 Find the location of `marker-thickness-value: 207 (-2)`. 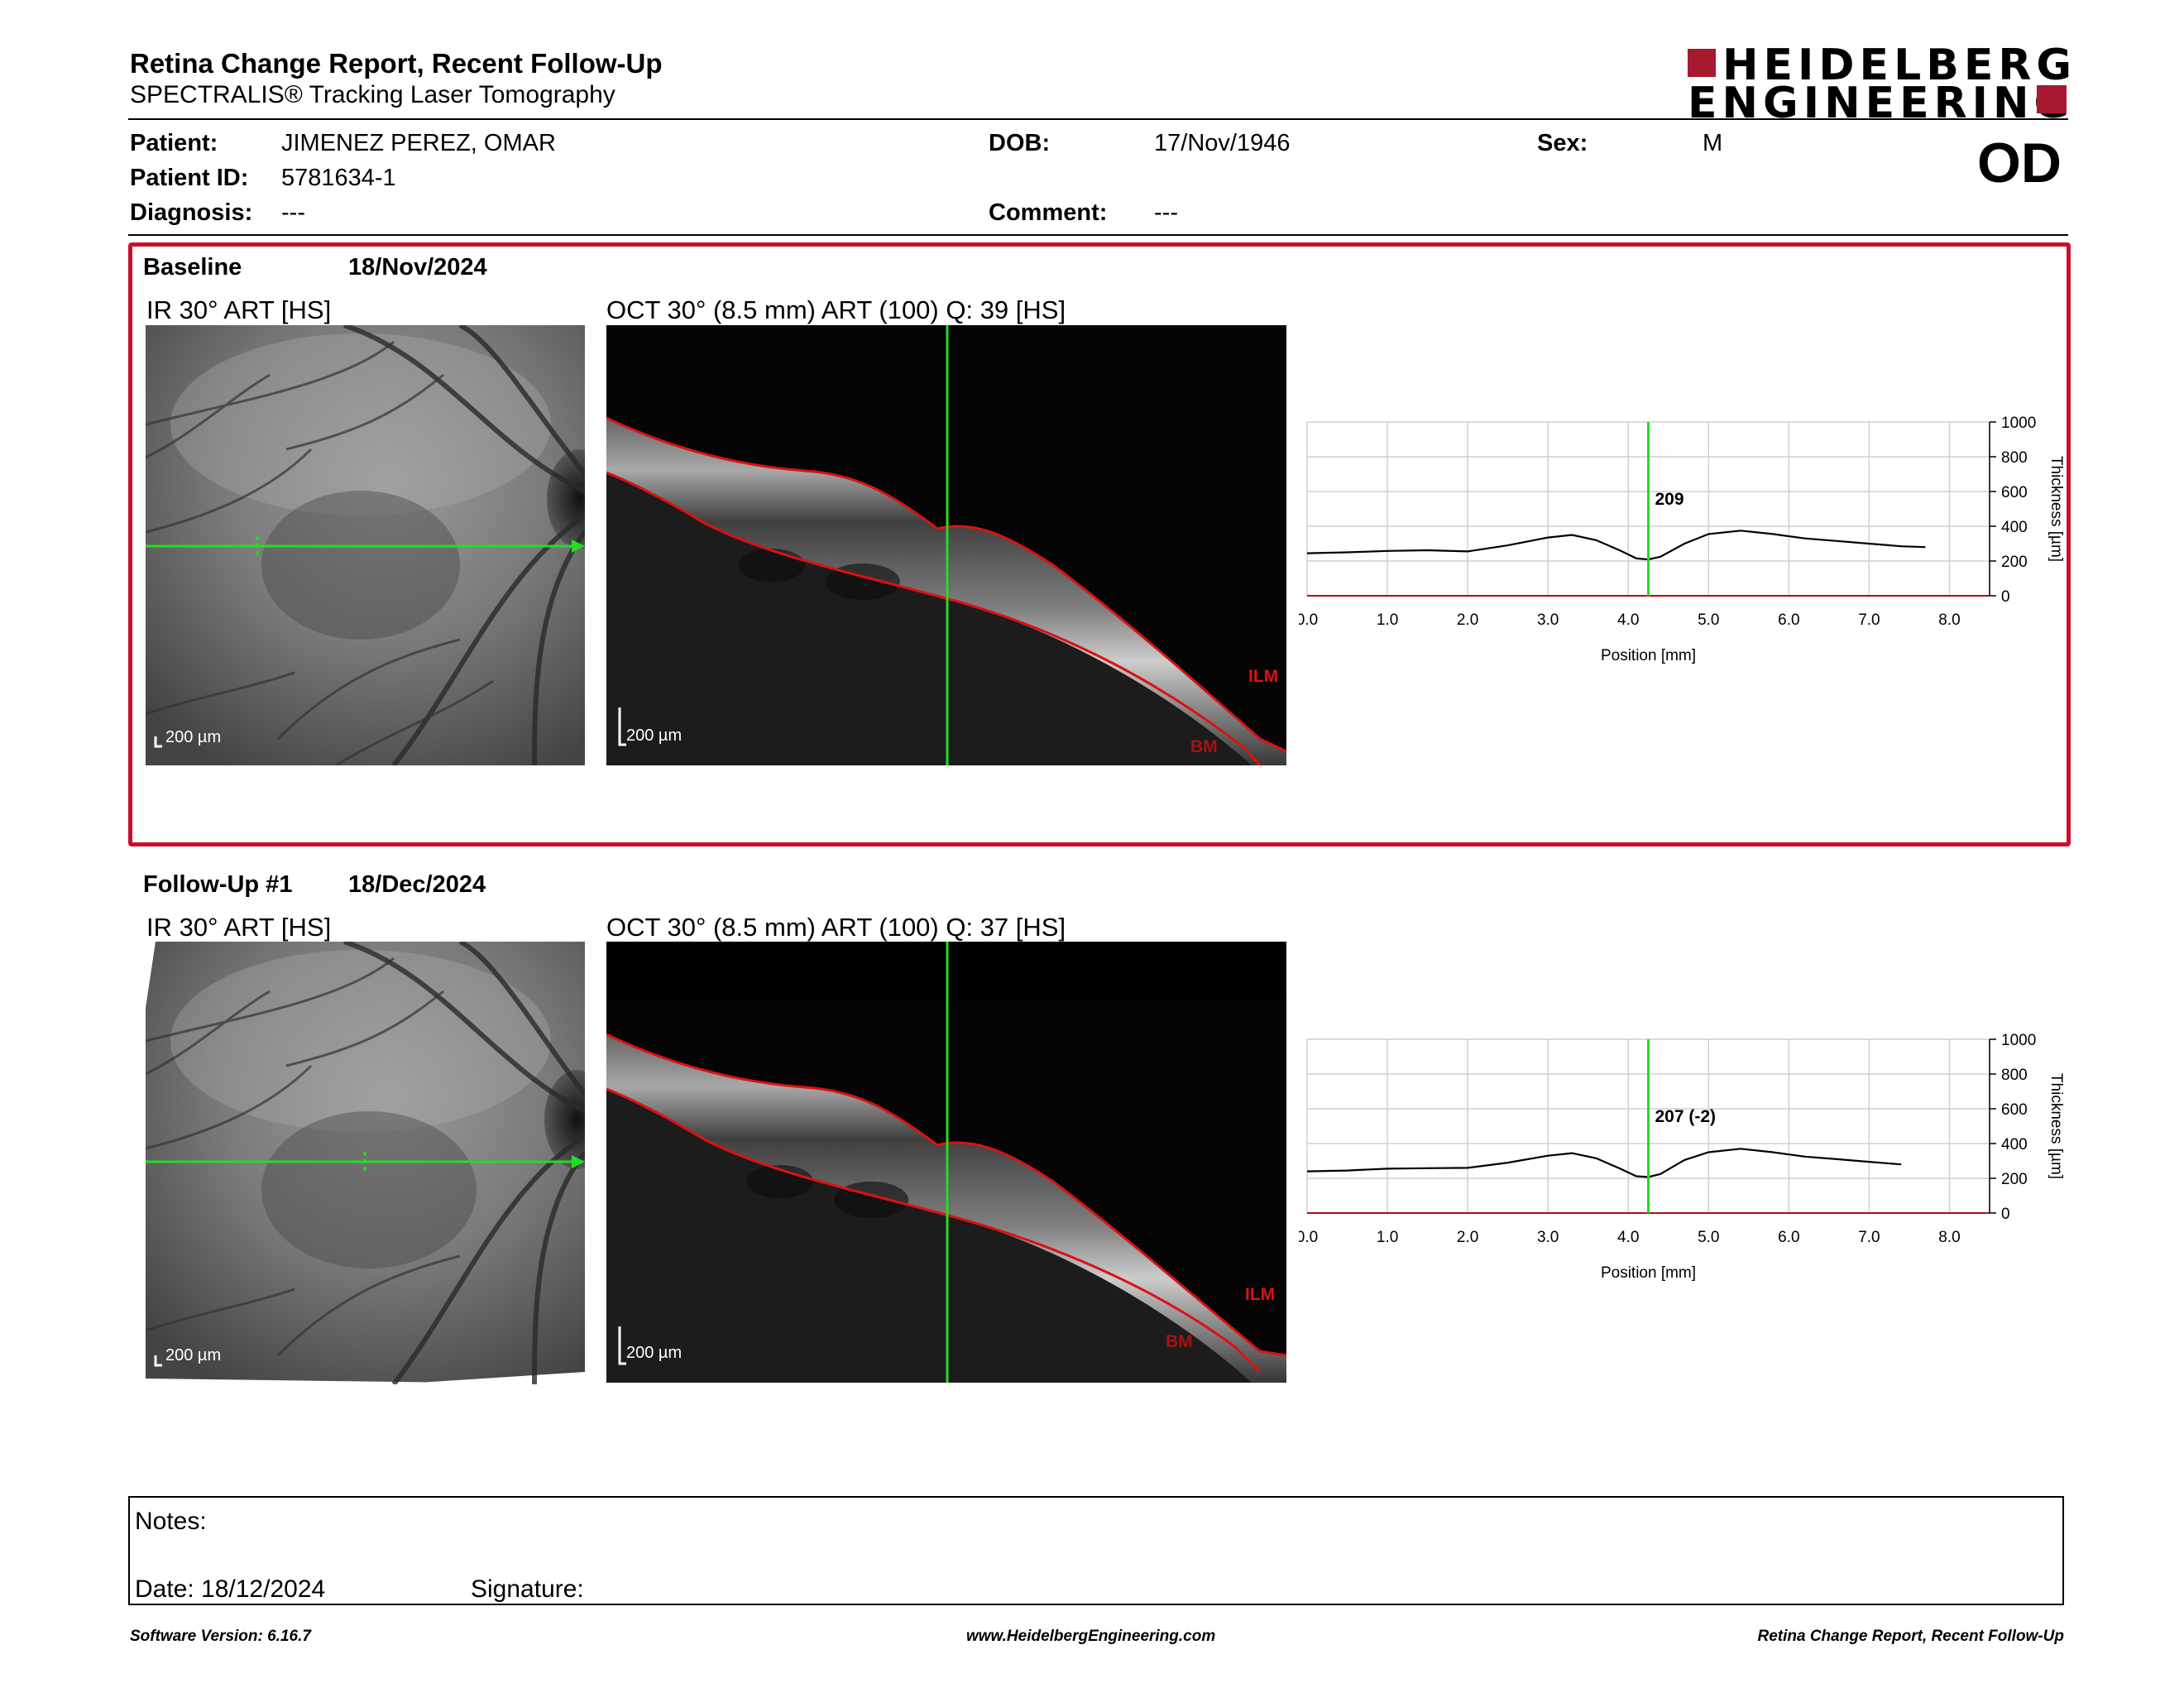

marker-thickness-value: 207 (-2) is located at coordinates (1686, 1116).